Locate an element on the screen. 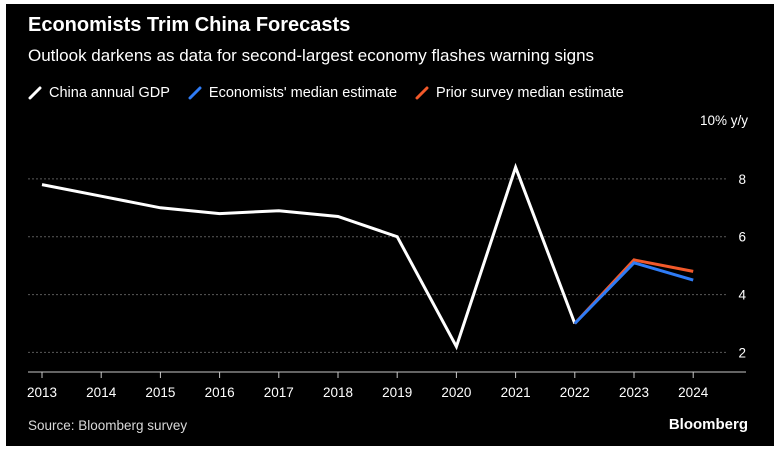 This screenshot has width=780, height=450. source-note: Source: Bloomberg survey is located at coordinates (108, 425).